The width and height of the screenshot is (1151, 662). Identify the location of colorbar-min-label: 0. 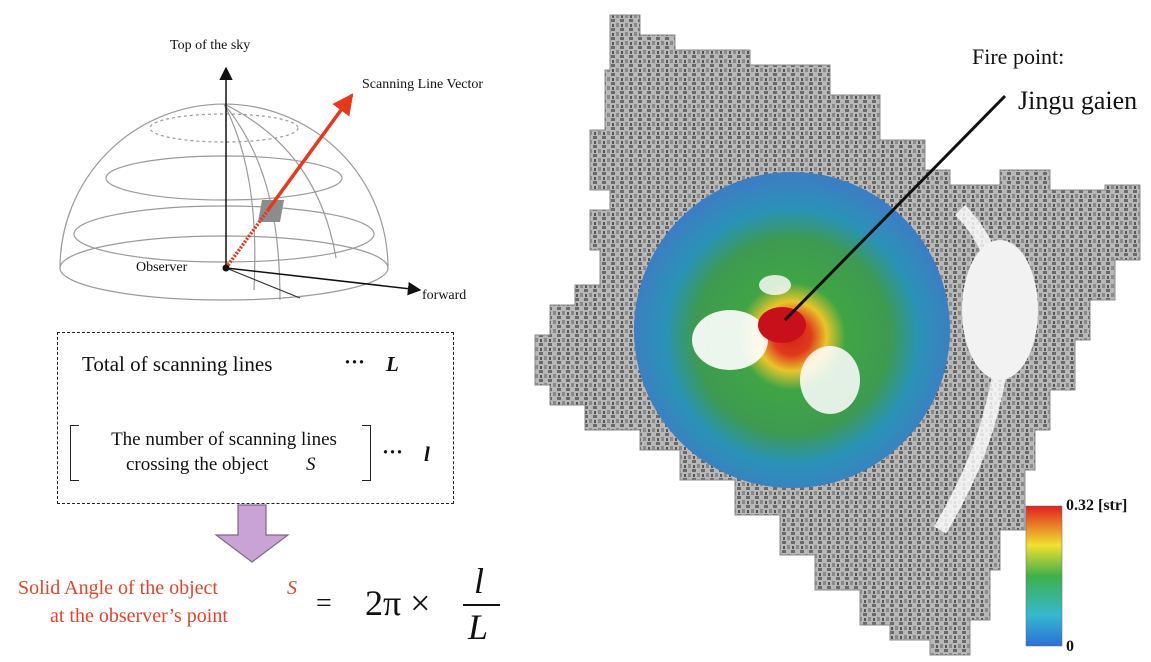
(1070, 646).